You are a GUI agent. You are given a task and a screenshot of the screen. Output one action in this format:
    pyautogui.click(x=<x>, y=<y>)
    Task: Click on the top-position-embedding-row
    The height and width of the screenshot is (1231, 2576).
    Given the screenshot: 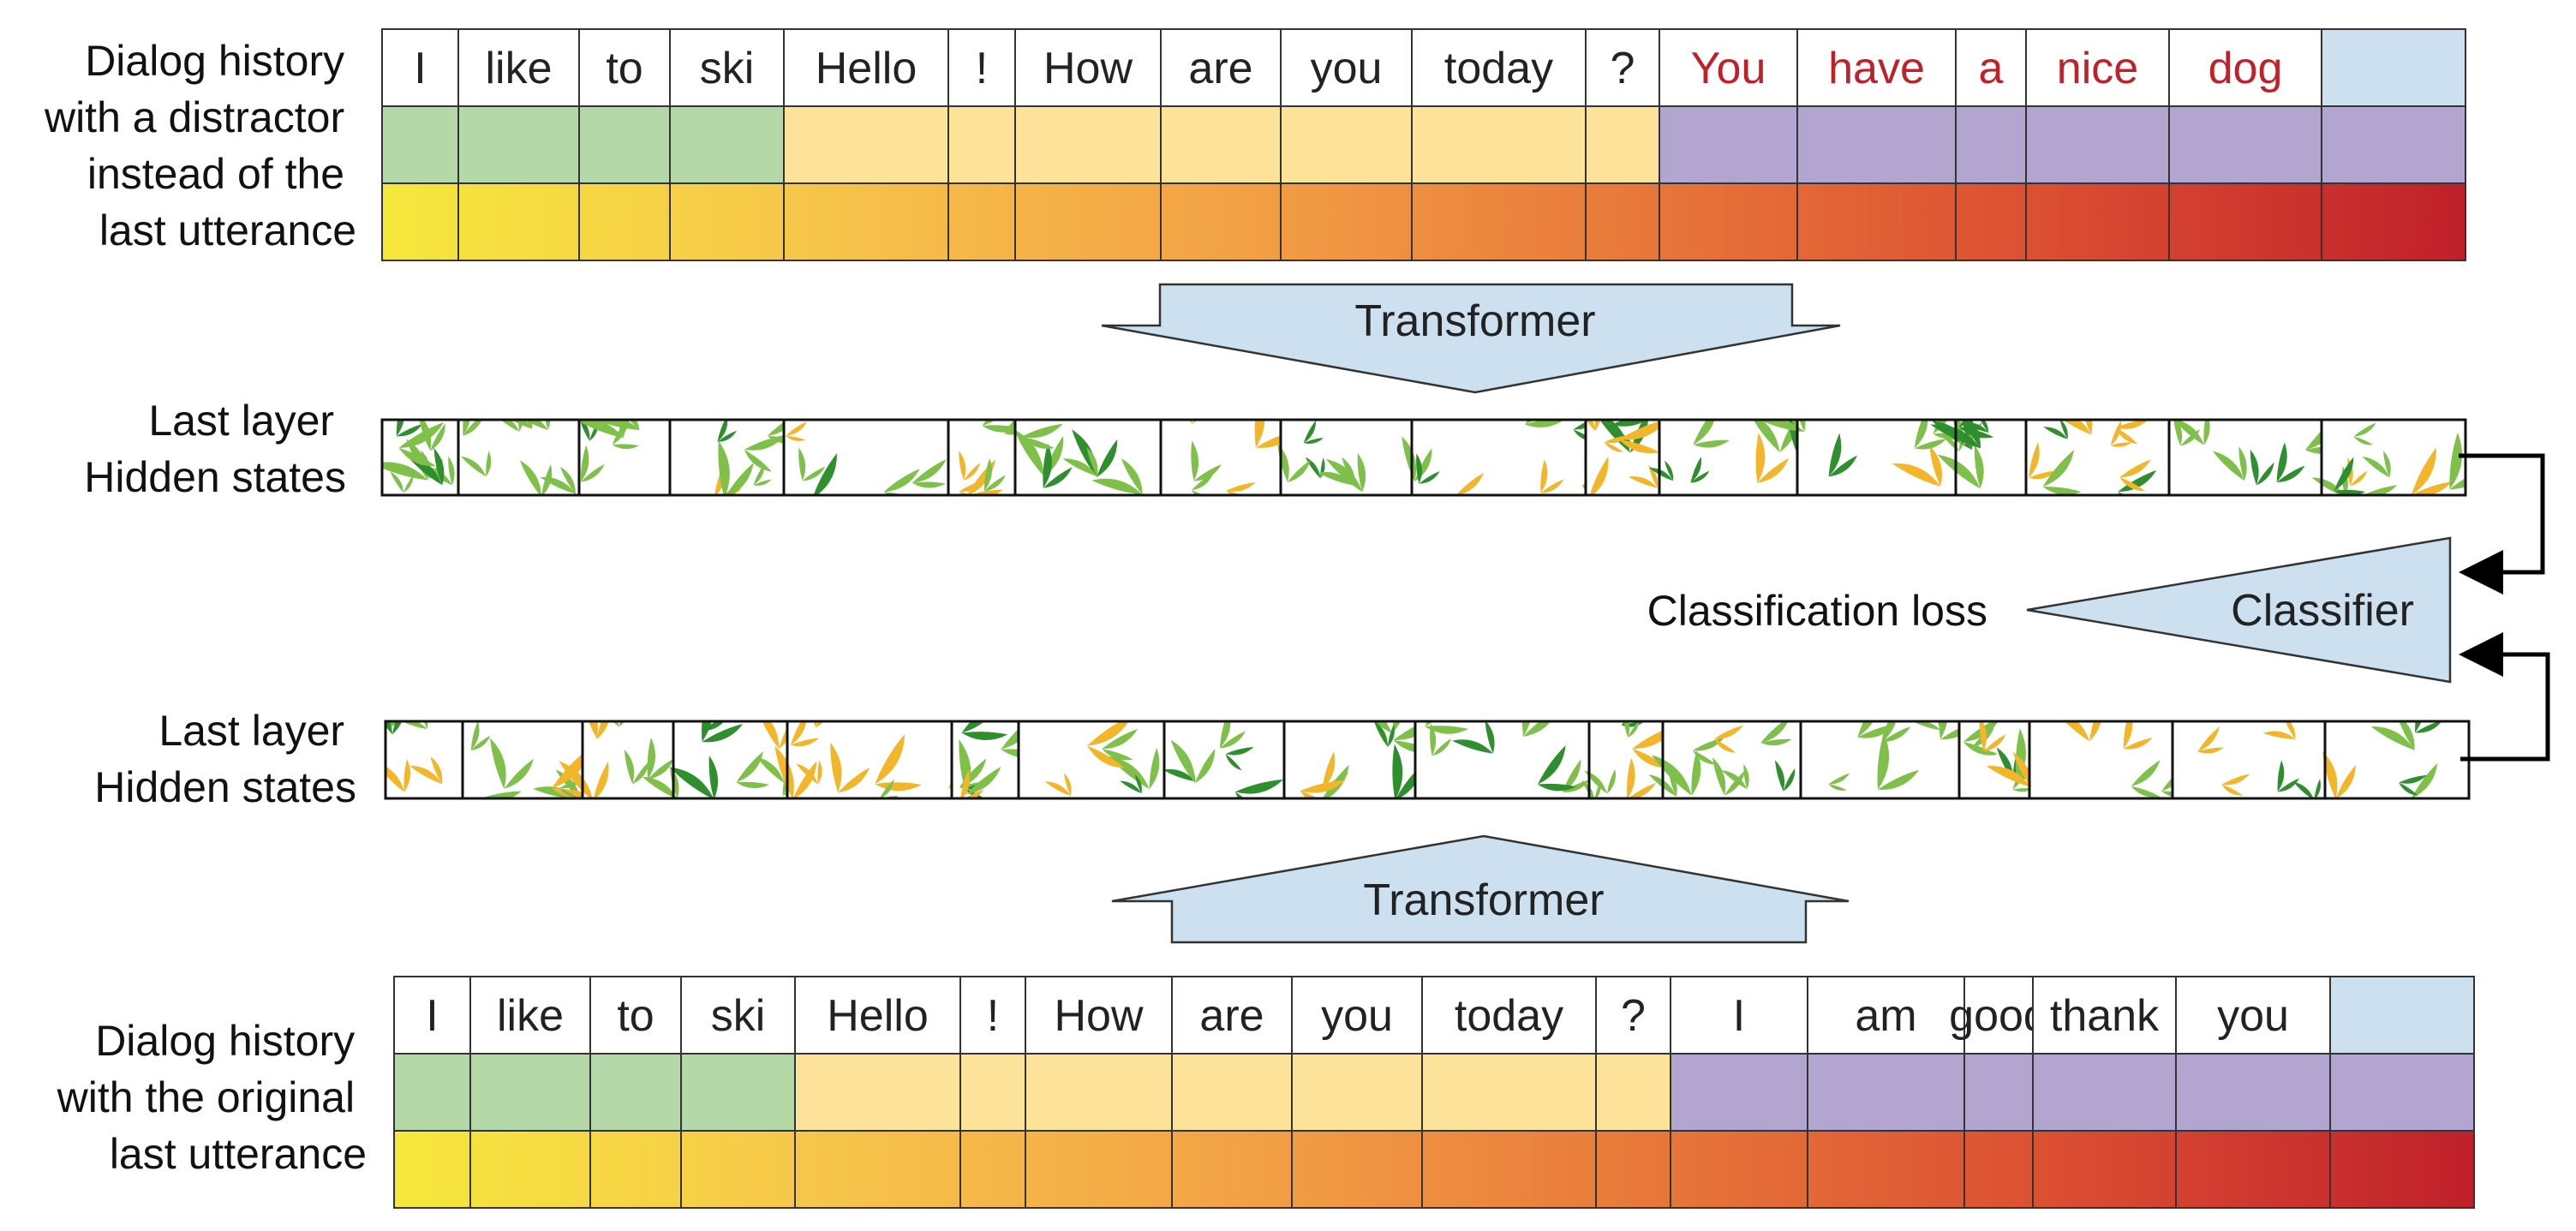 What is the action you would take?
    pyautogui.click(x=1424, y=221)
    